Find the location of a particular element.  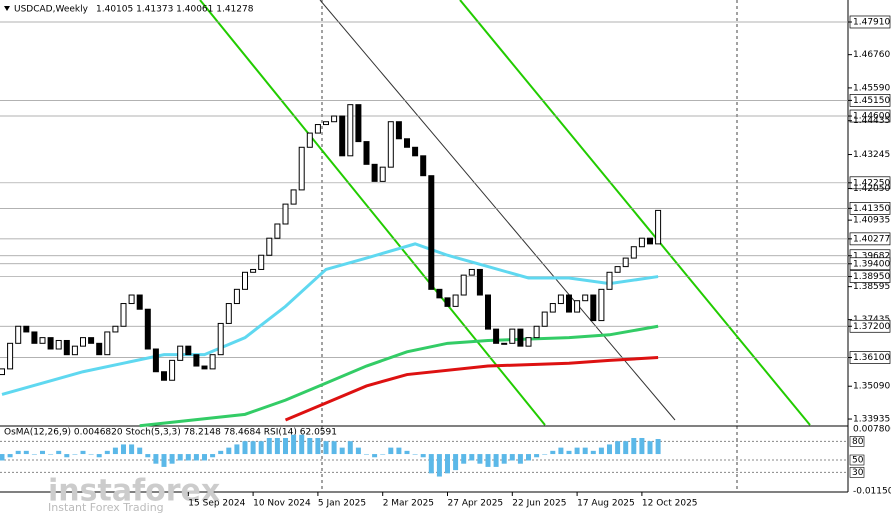

y-tick-label: 1.38595 is located at coordinates (871, 287).